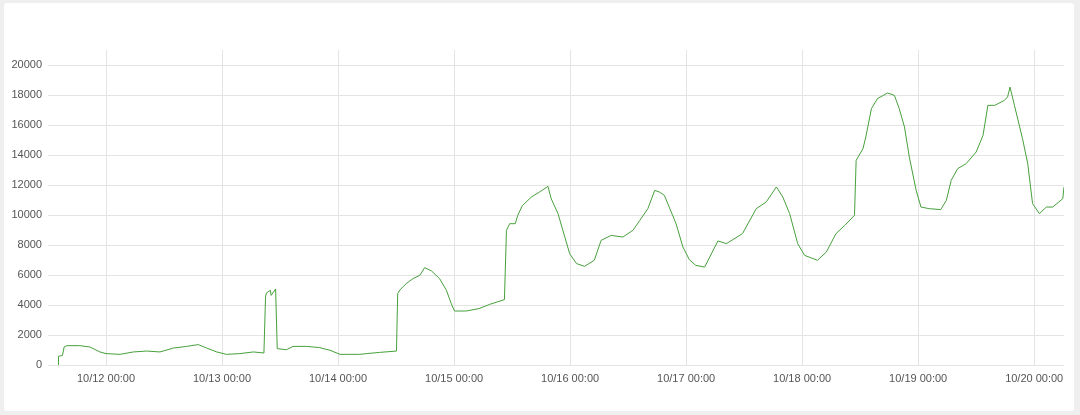 The height and width of the screenshot is (415, 1080). Describe the element at coordinates (26, 64) in the screenshot. I see `y-tick-label: 20000` at that location.